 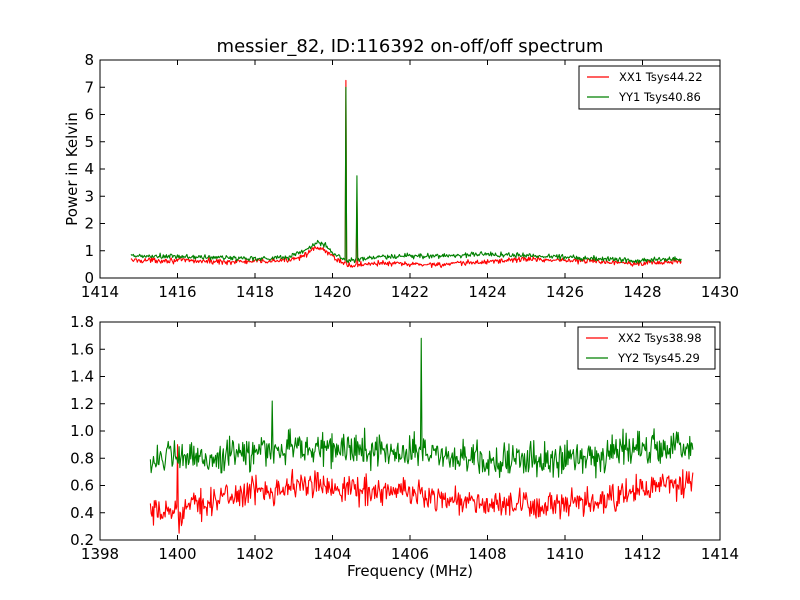 What do you see at coordinates (89, 60) in the screenshot?
I see `y-tick-label: 8` at bounding box center [89, 60].